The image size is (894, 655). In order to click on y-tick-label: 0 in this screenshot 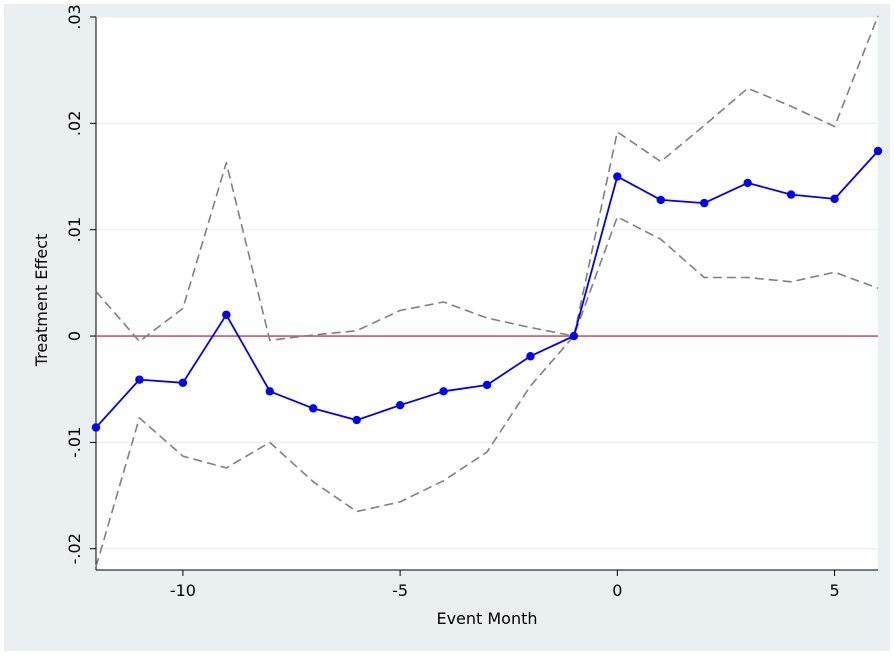, I will do `click(74, 336)`.